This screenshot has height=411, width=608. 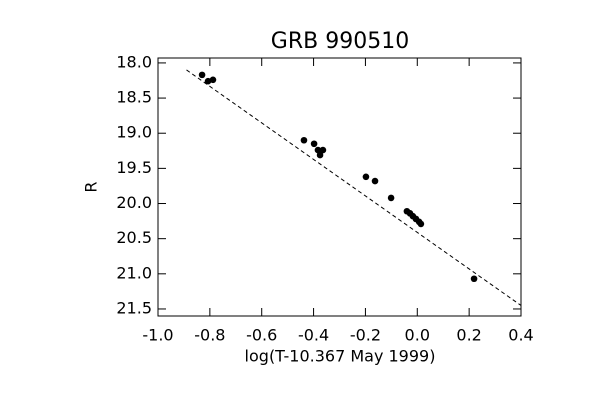 What do you see at coordinates (209, 335) in the screenshot?
I see `x-tick-label: -0.8` at bounding box center [209, 335].